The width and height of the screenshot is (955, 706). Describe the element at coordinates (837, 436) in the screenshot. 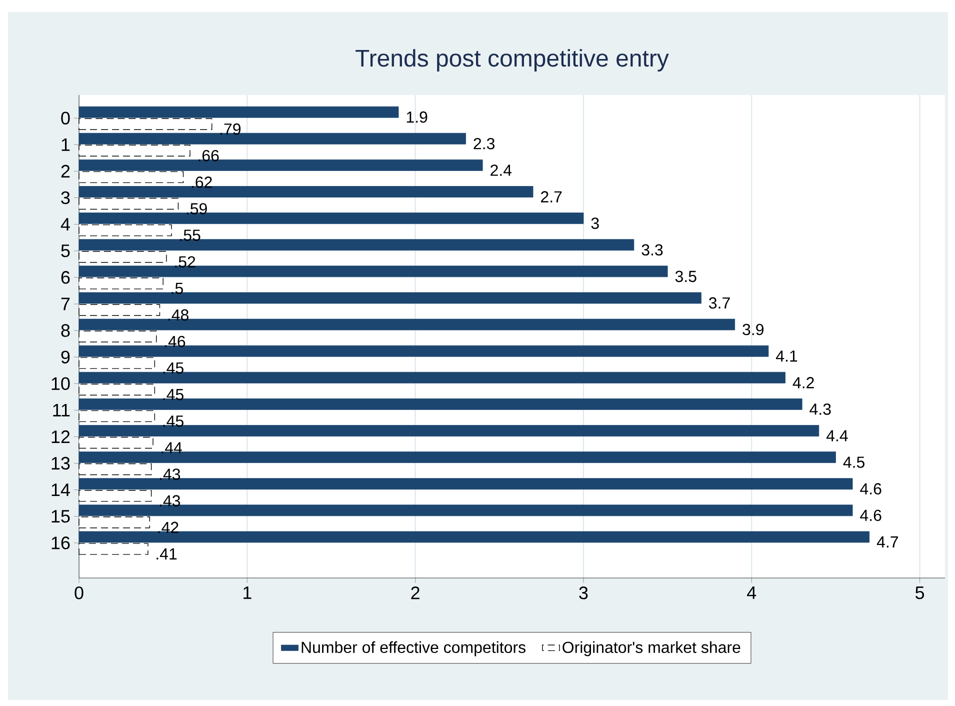

I see `data-label: 4.4` at that location.